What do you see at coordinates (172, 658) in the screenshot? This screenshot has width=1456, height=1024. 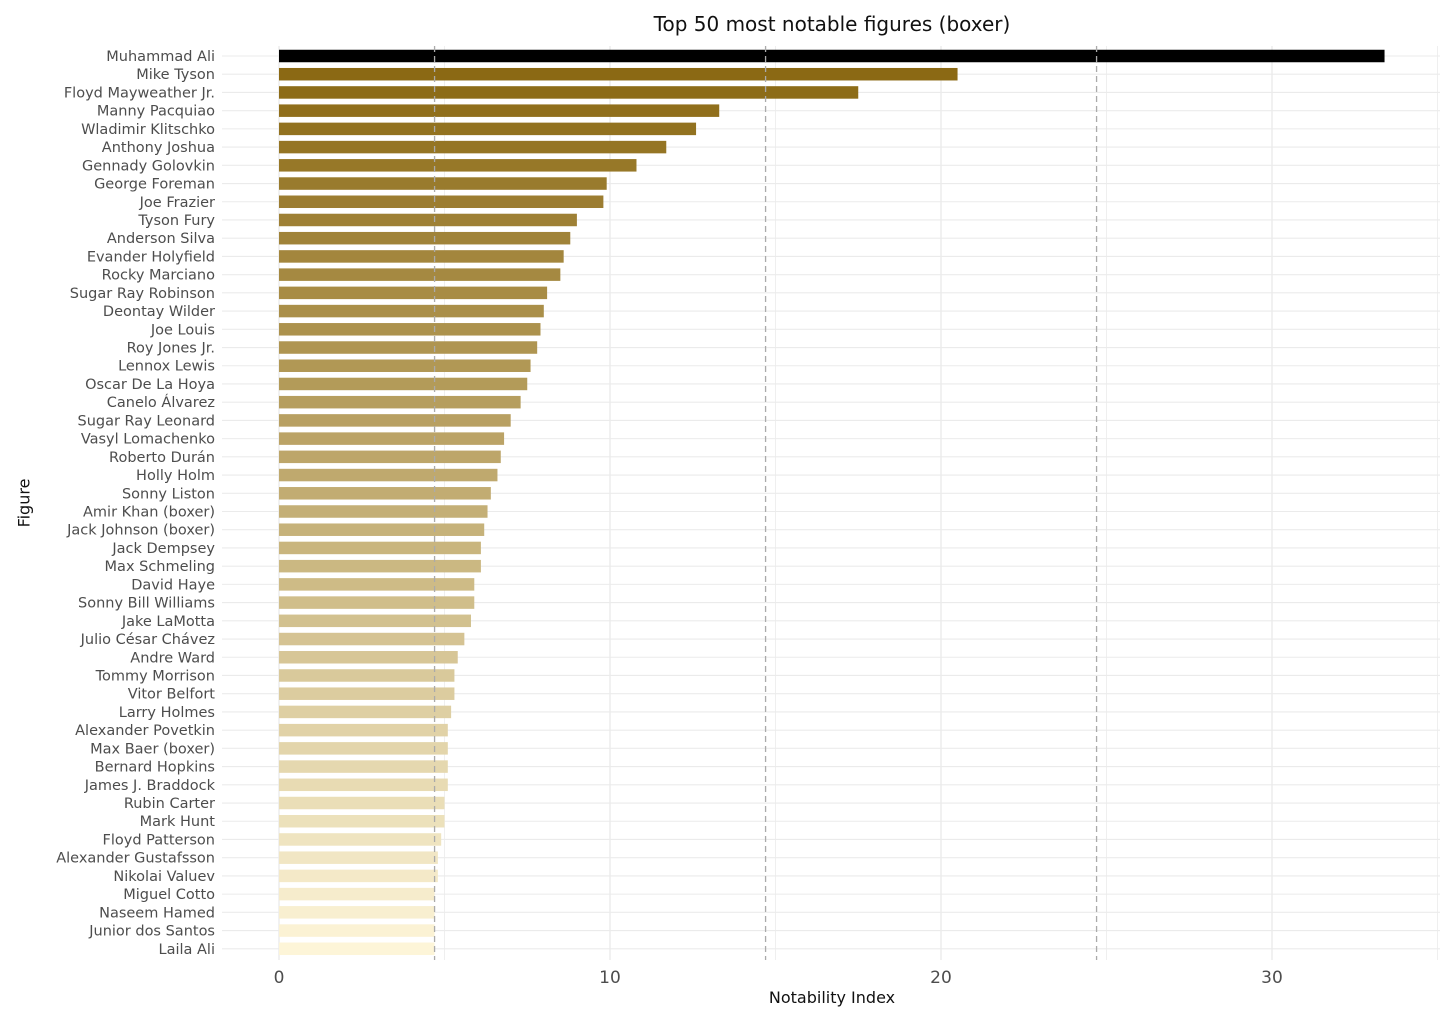 I see `y-tick-label: Andre Ward` at bounding box center [172, 658].